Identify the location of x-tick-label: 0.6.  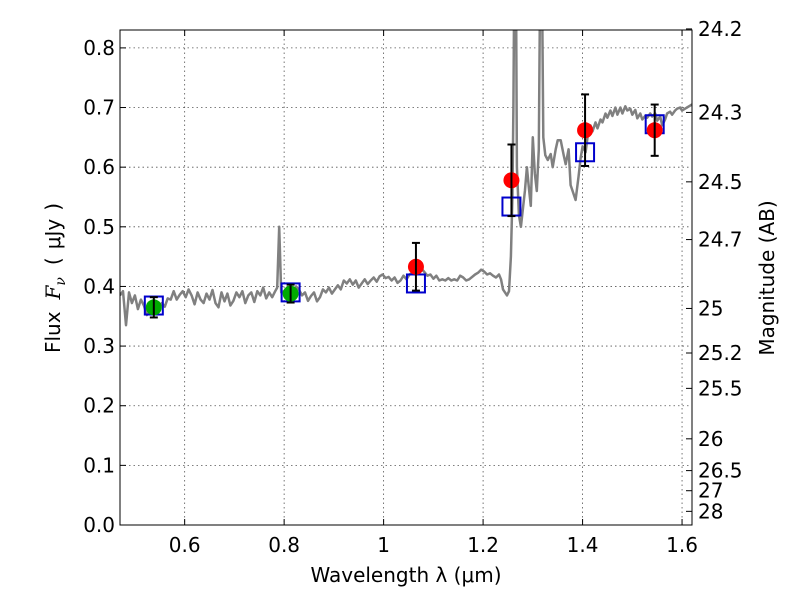
(185, 545).